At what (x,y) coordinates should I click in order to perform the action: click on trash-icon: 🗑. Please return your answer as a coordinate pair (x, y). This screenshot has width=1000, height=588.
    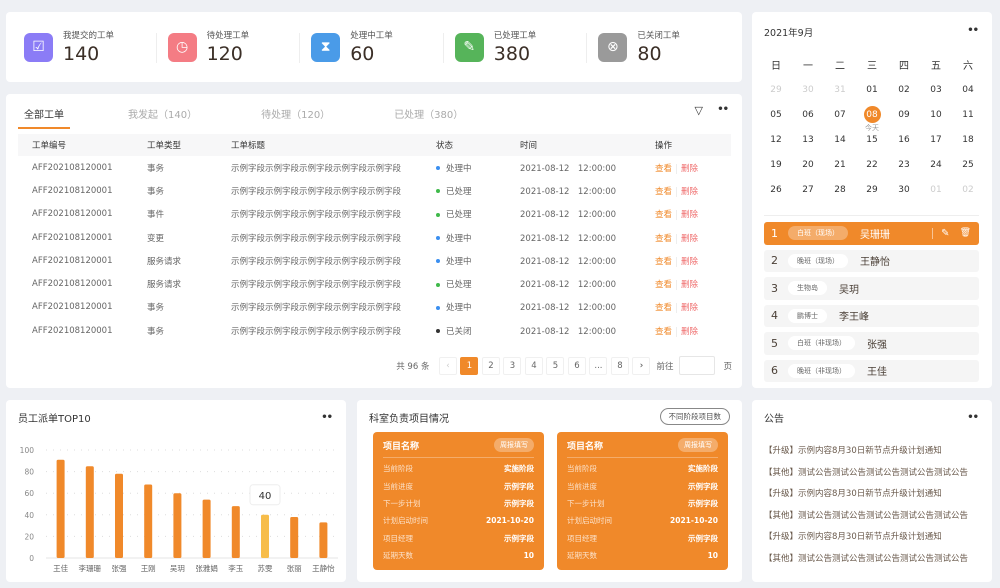
    Looking at the image, I should click on (965, 232).